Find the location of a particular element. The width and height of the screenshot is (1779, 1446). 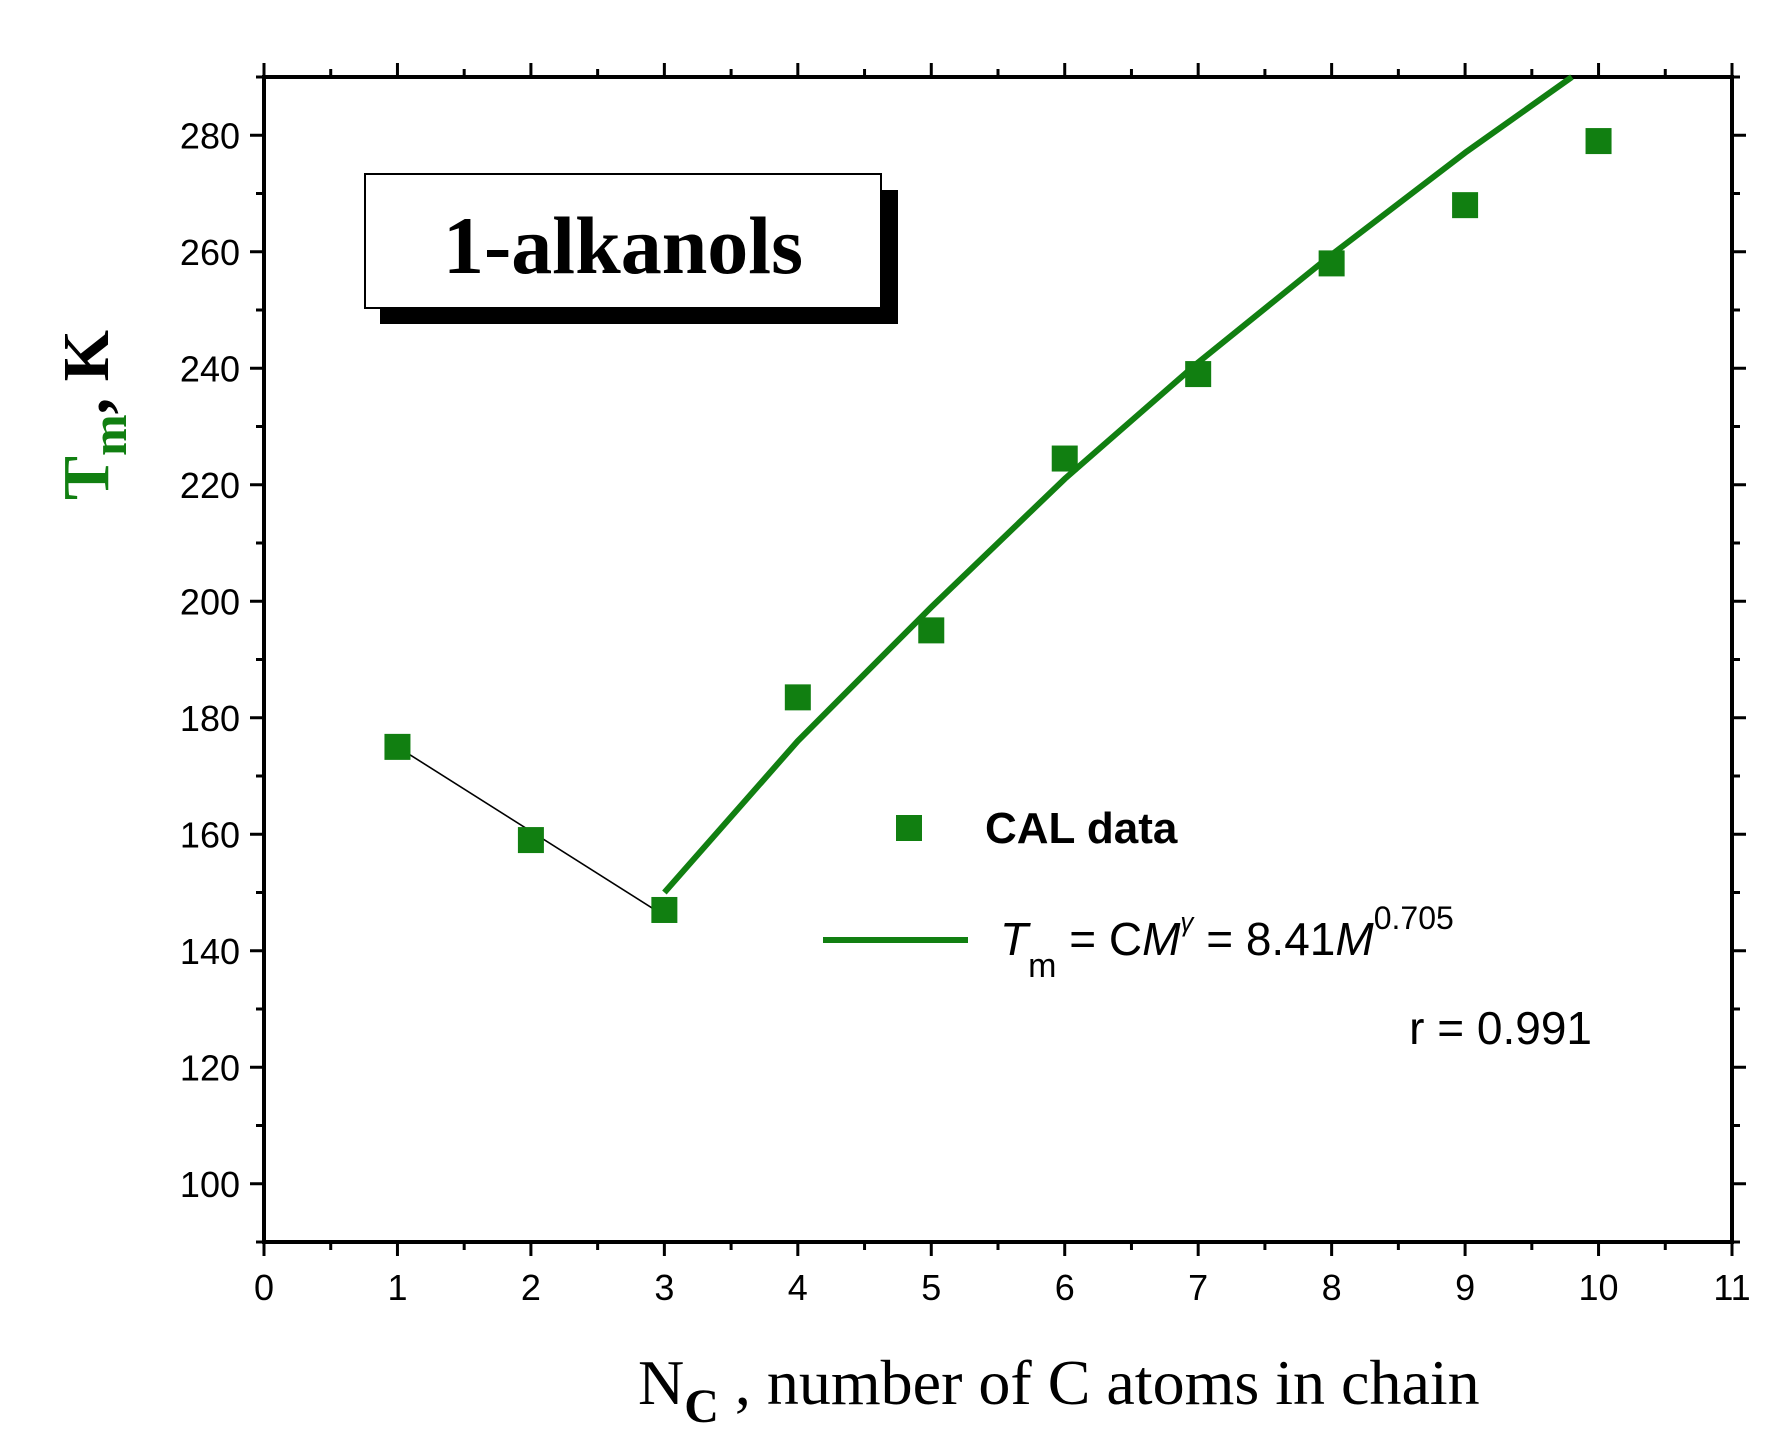

x-axis-label: NC , number of C atoms in chain is located at coordinates (1059, 1390).